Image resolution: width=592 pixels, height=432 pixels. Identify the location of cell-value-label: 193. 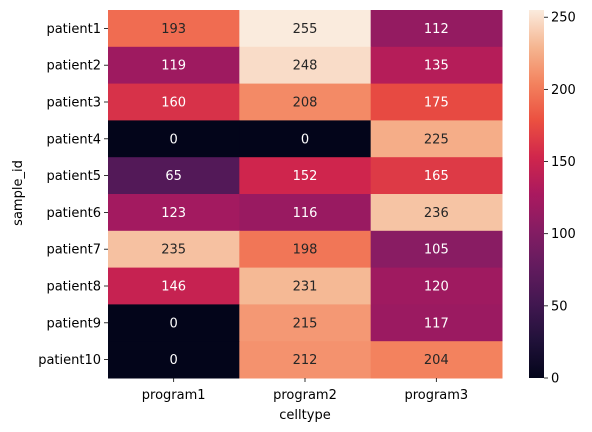
(173, 29).